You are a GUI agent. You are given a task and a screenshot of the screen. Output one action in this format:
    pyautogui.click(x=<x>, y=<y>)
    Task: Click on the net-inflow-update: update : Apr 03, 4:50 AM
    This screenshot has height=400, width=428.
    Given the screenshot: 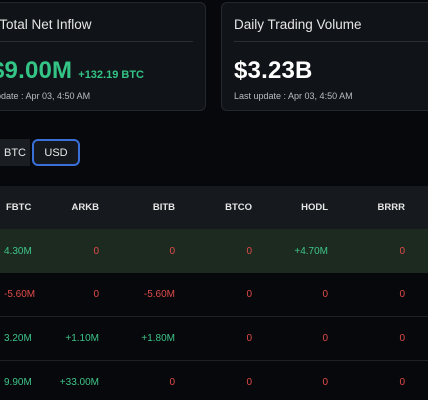 What is the action you would take?
    pyautogui.click(x=45, y=96)
    